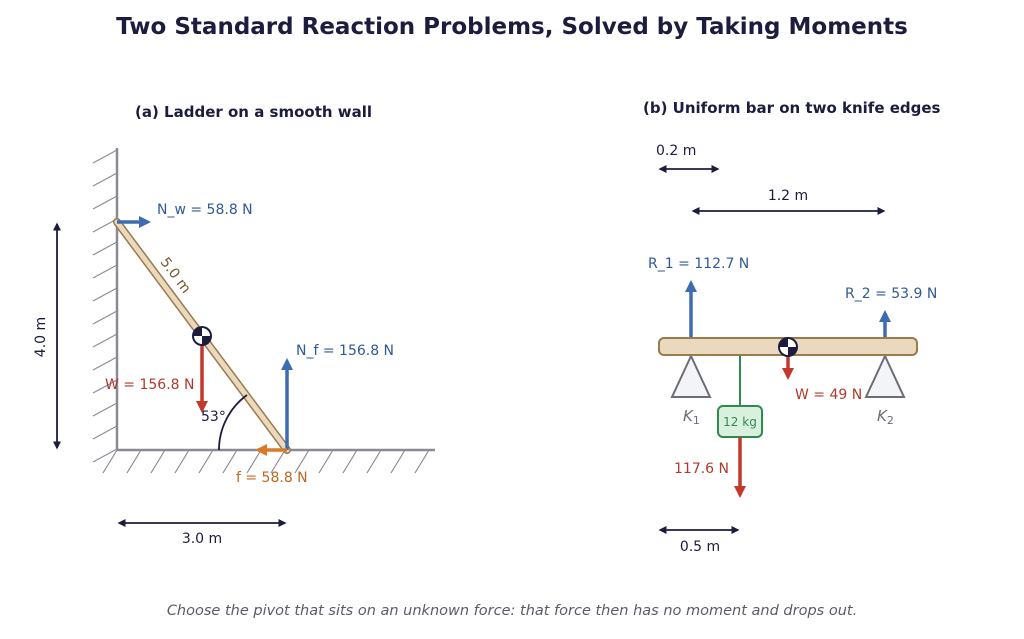 This screenshot has width=1024, height=639. Describe the element at coordinates (202, 539) in the screenshot. I see `base-label: 3.0 m` at that location.